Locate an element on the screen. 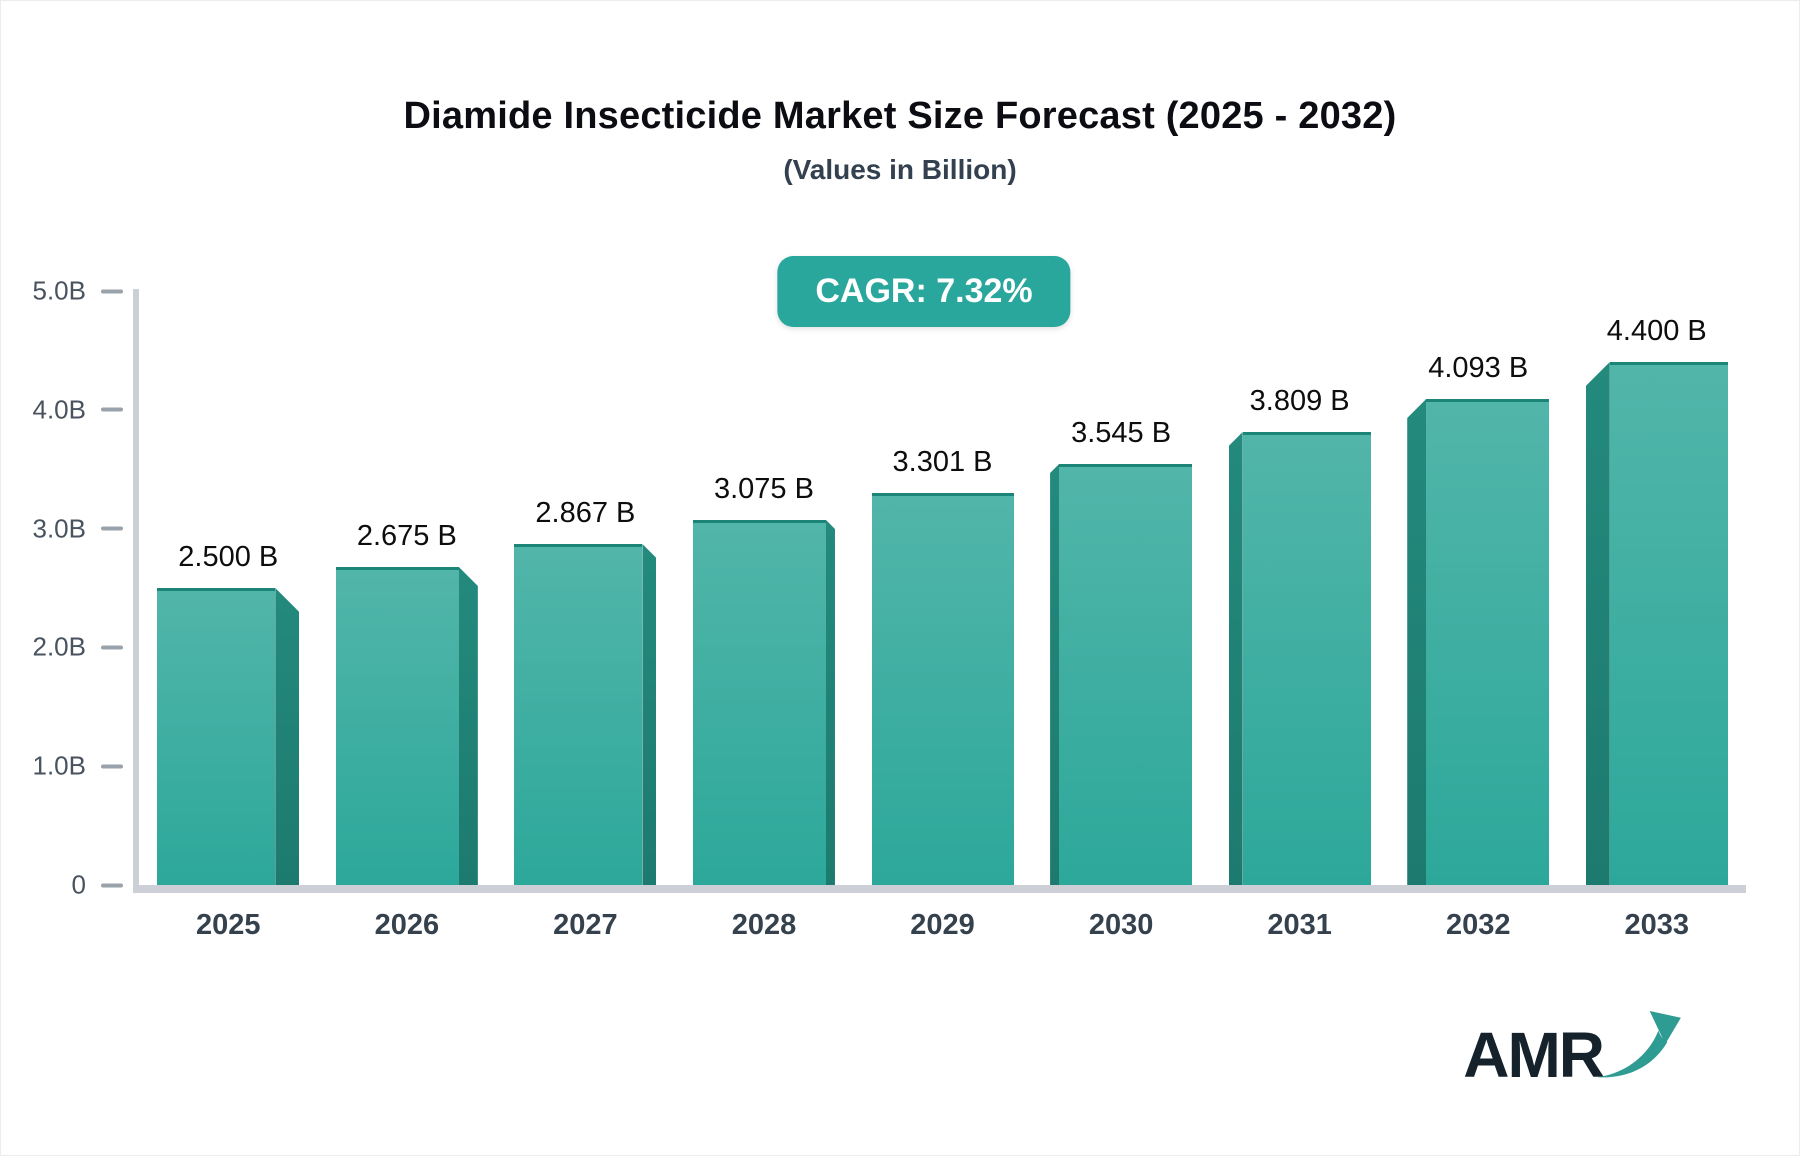 The height and width of the screenshot is (1156, 1800). y-tick-0: 0 is located at coordinates (97, 885).